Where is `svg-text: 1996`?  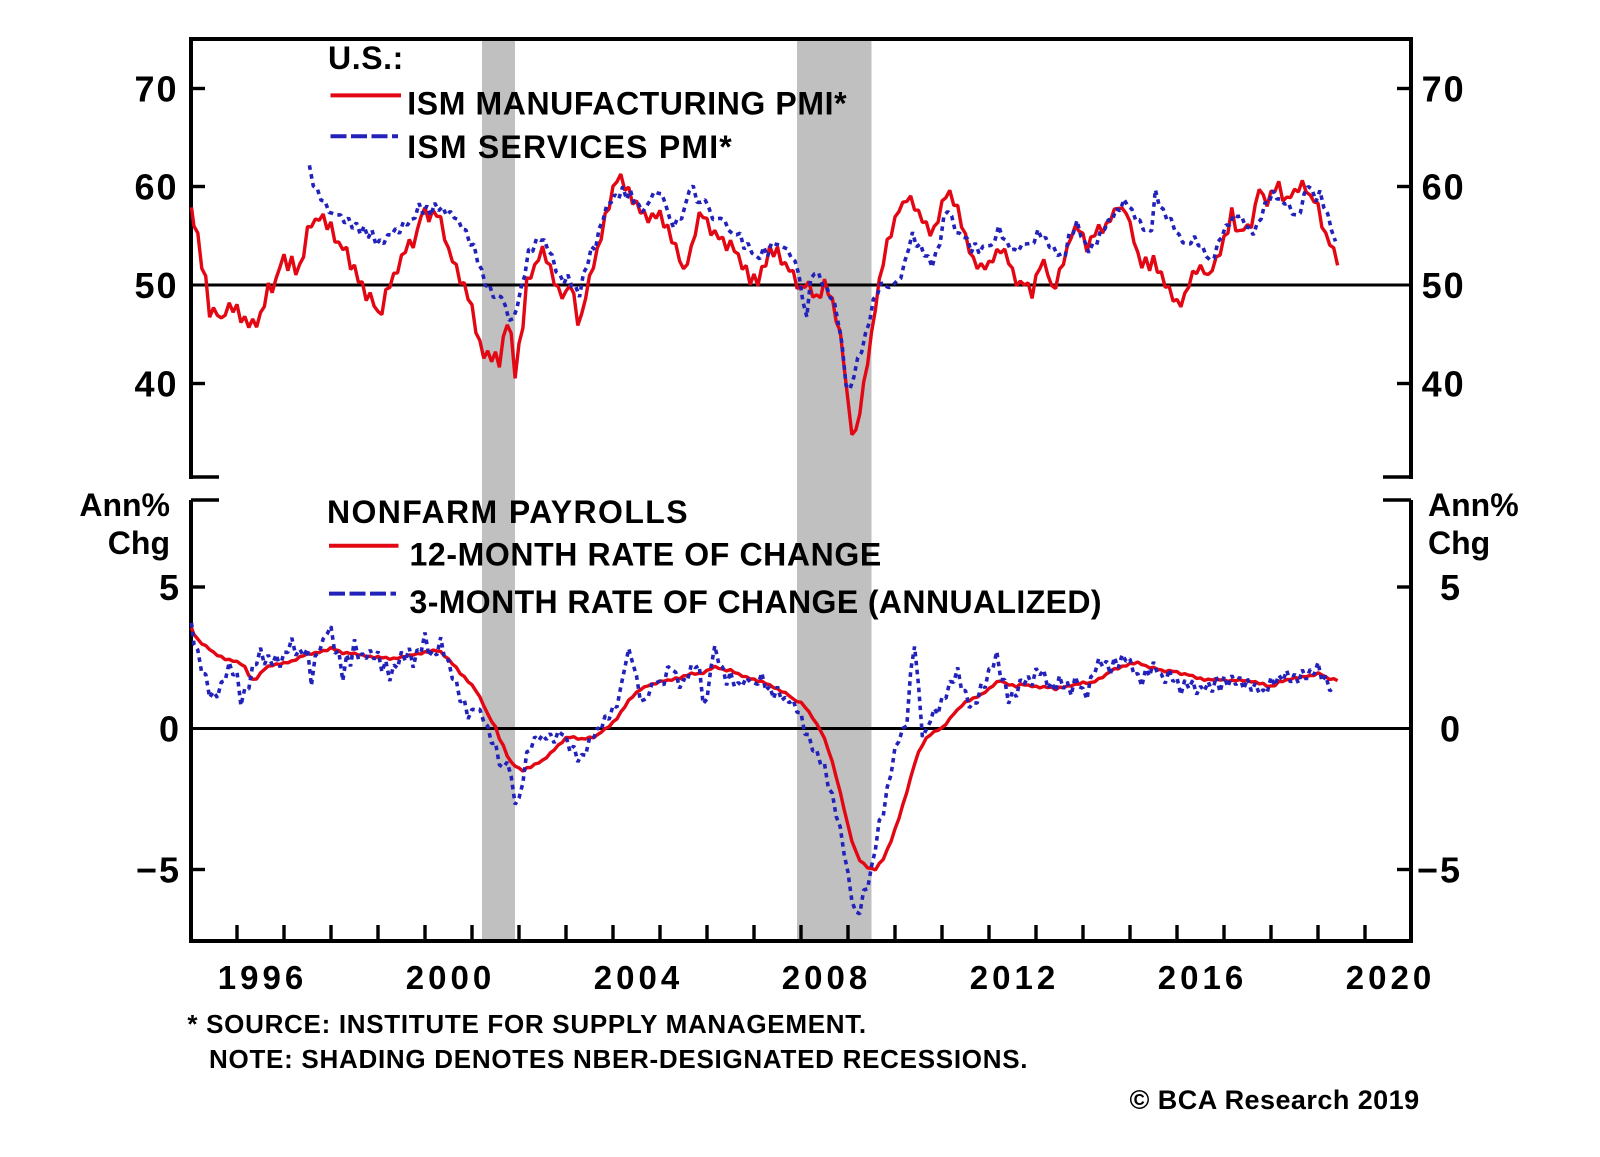
svg-text: 1996 is located at coordinates (262, 977).